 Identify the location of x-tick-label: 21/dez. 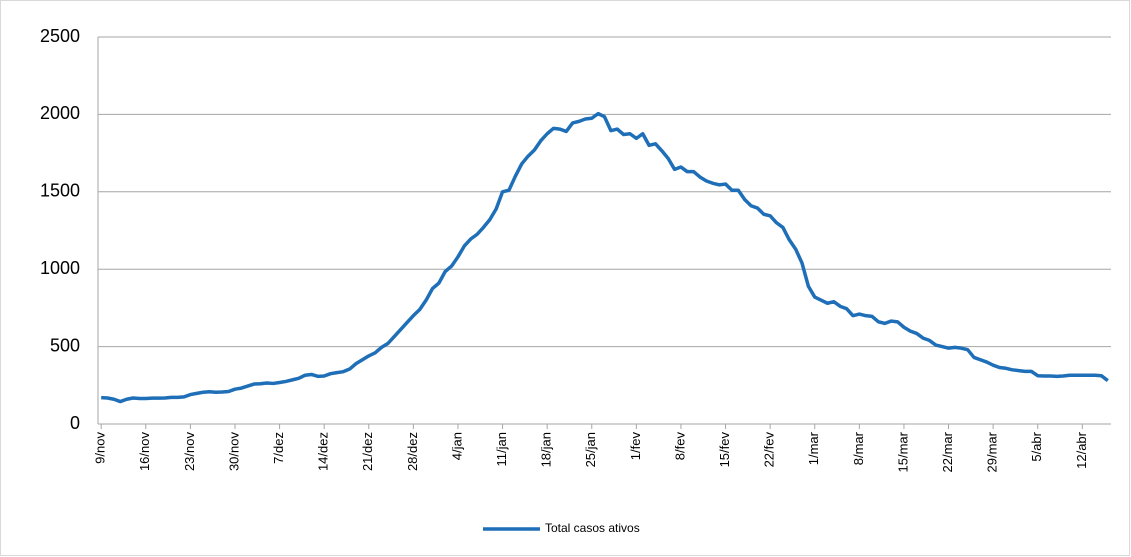
(367, 451).